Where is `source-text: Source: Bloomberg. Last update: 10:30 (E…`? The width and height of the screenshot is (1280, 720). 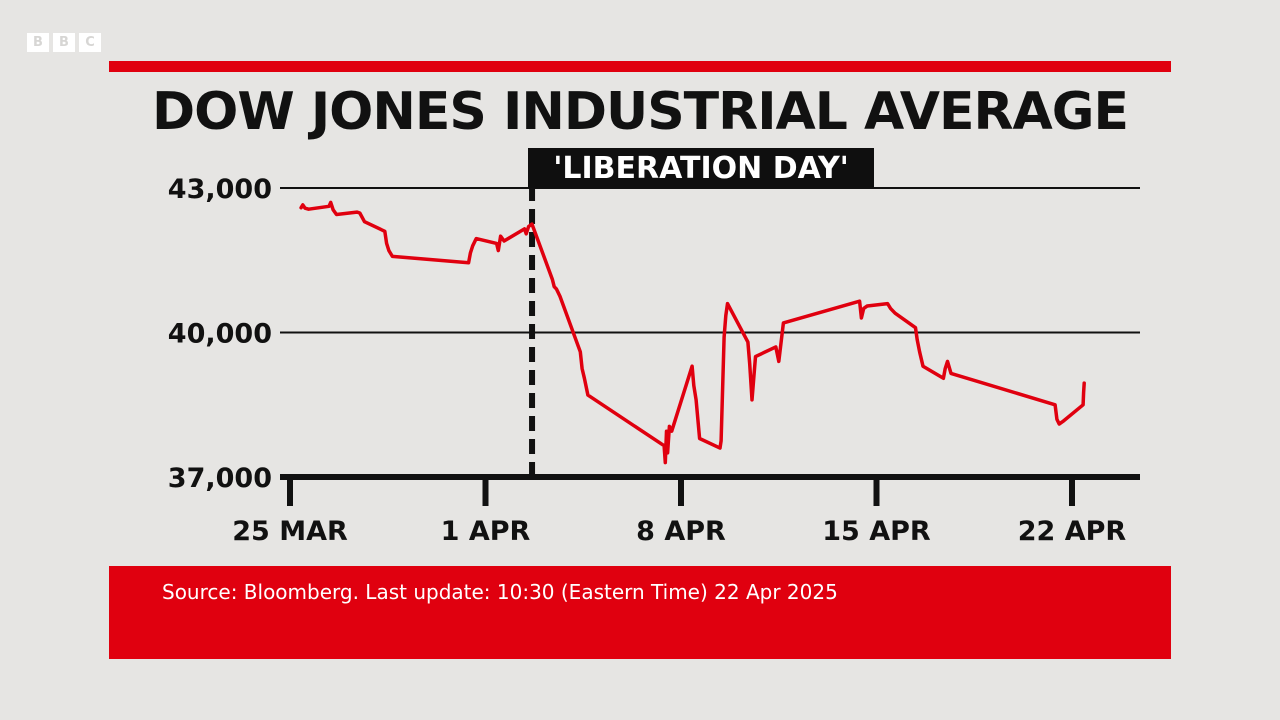
source-text: Source: Bloomberg. Last update: 10:30 (E… is located at coordinates (500, 592).